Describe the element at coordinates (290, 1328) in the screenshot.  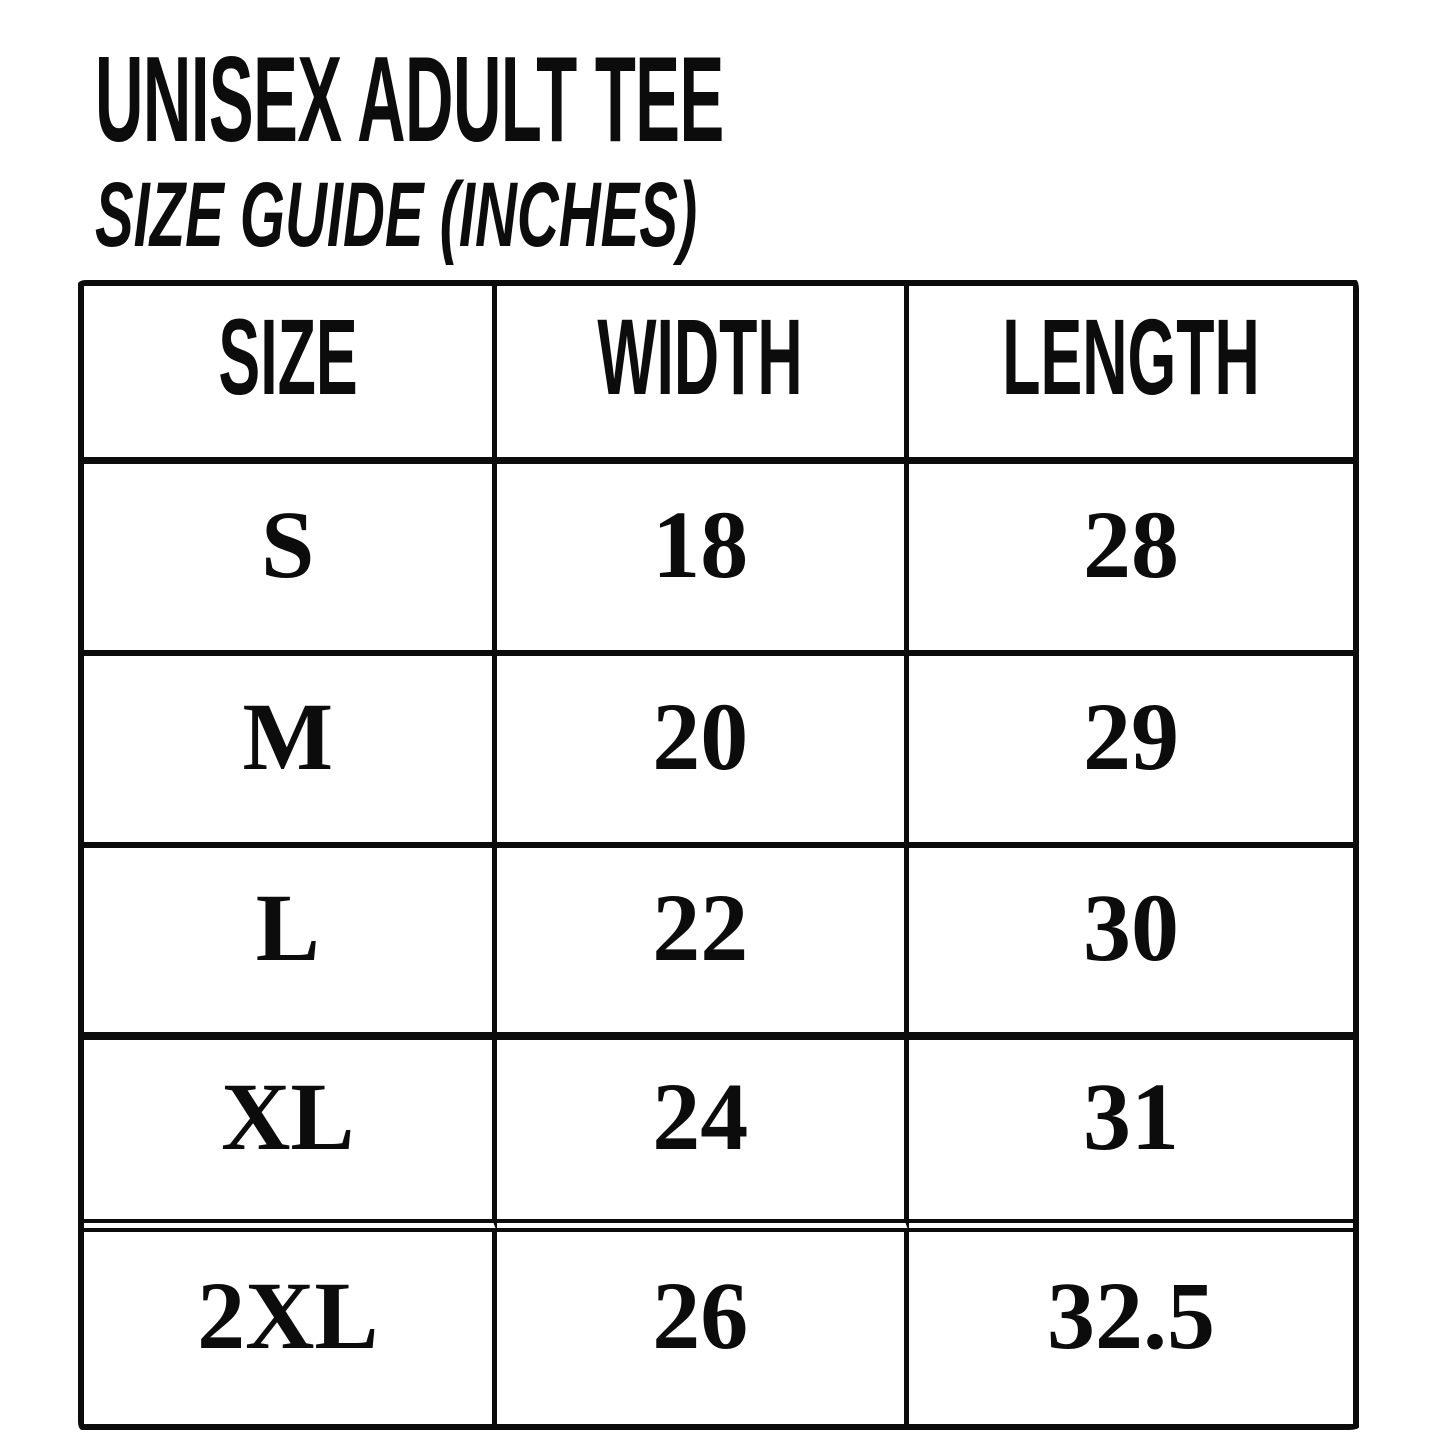
I see `size-cell-2xl: 2XL` at that location.